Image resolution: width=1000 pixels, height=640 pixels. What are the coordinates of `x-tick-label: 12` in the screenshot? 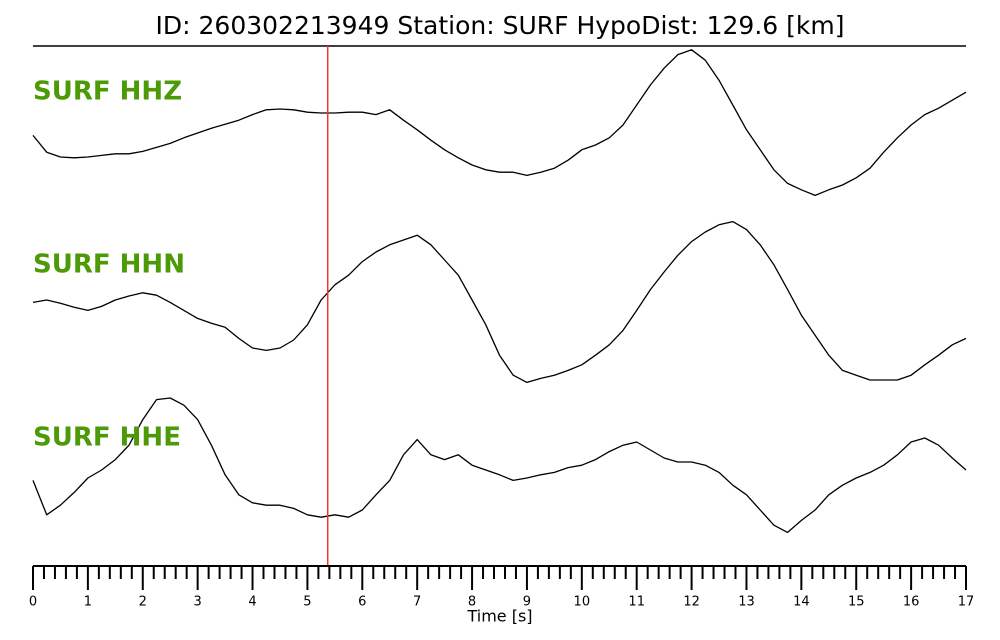 It's located at (691, 602).